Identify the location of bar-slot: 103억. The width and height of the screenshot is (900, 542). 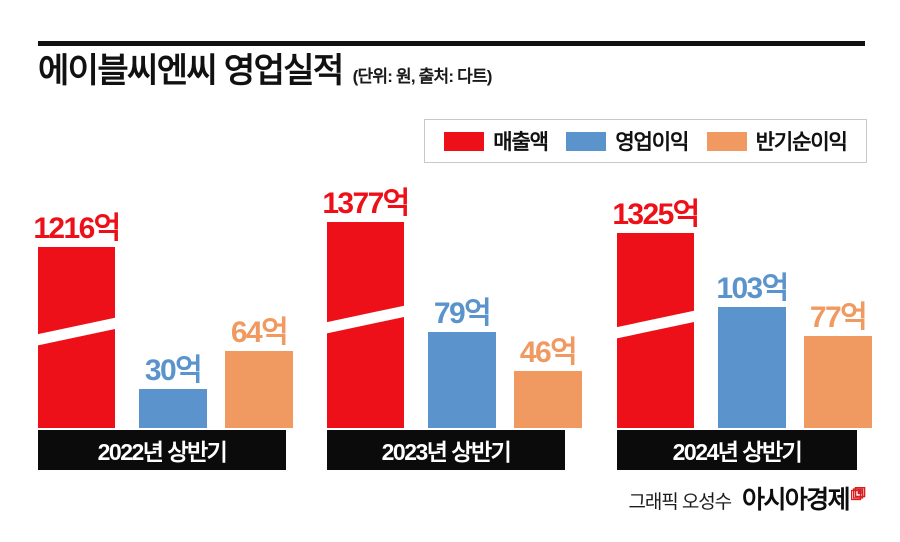
(752, 351).